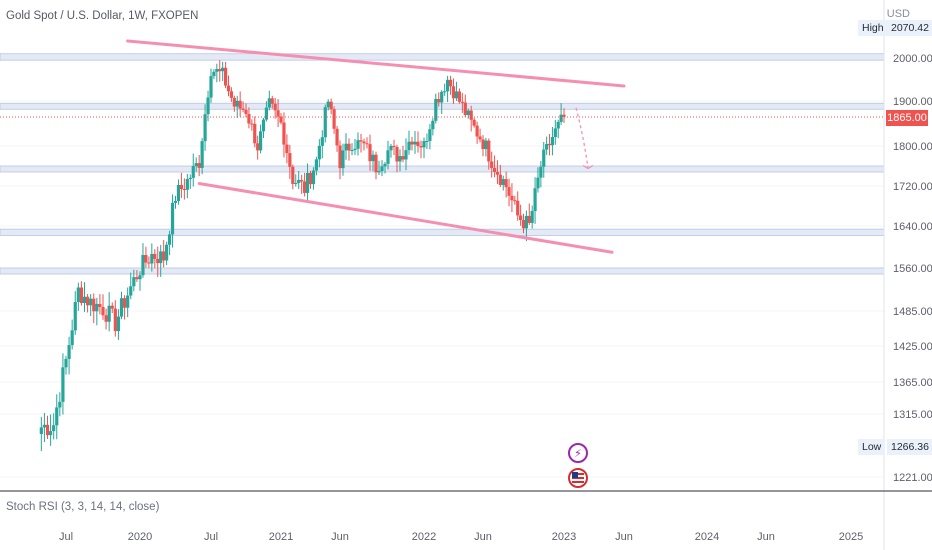  What do you see at coordinates (83, 507) in the screenshot?
I see `stoch-rsi-label: Stoch RSI (3, 3, 14, 14, close)` at bounding box center [83, 507].